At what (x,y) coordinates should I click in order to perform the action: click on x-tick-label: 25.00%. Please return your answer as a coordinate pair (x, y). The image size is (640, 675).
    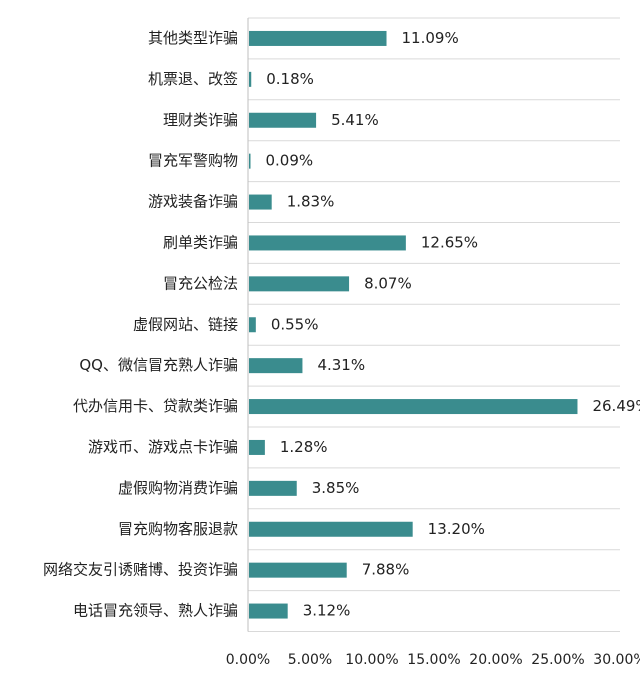
    Looking at the image, I should click on (557, 660).